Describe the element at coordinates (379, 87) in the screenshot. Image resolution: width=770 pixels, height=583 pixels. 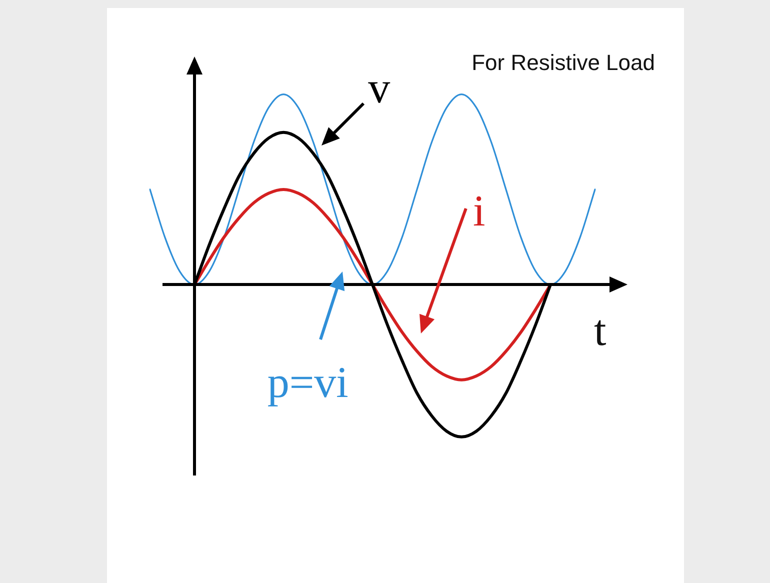
I see `series-label: v` at that location.